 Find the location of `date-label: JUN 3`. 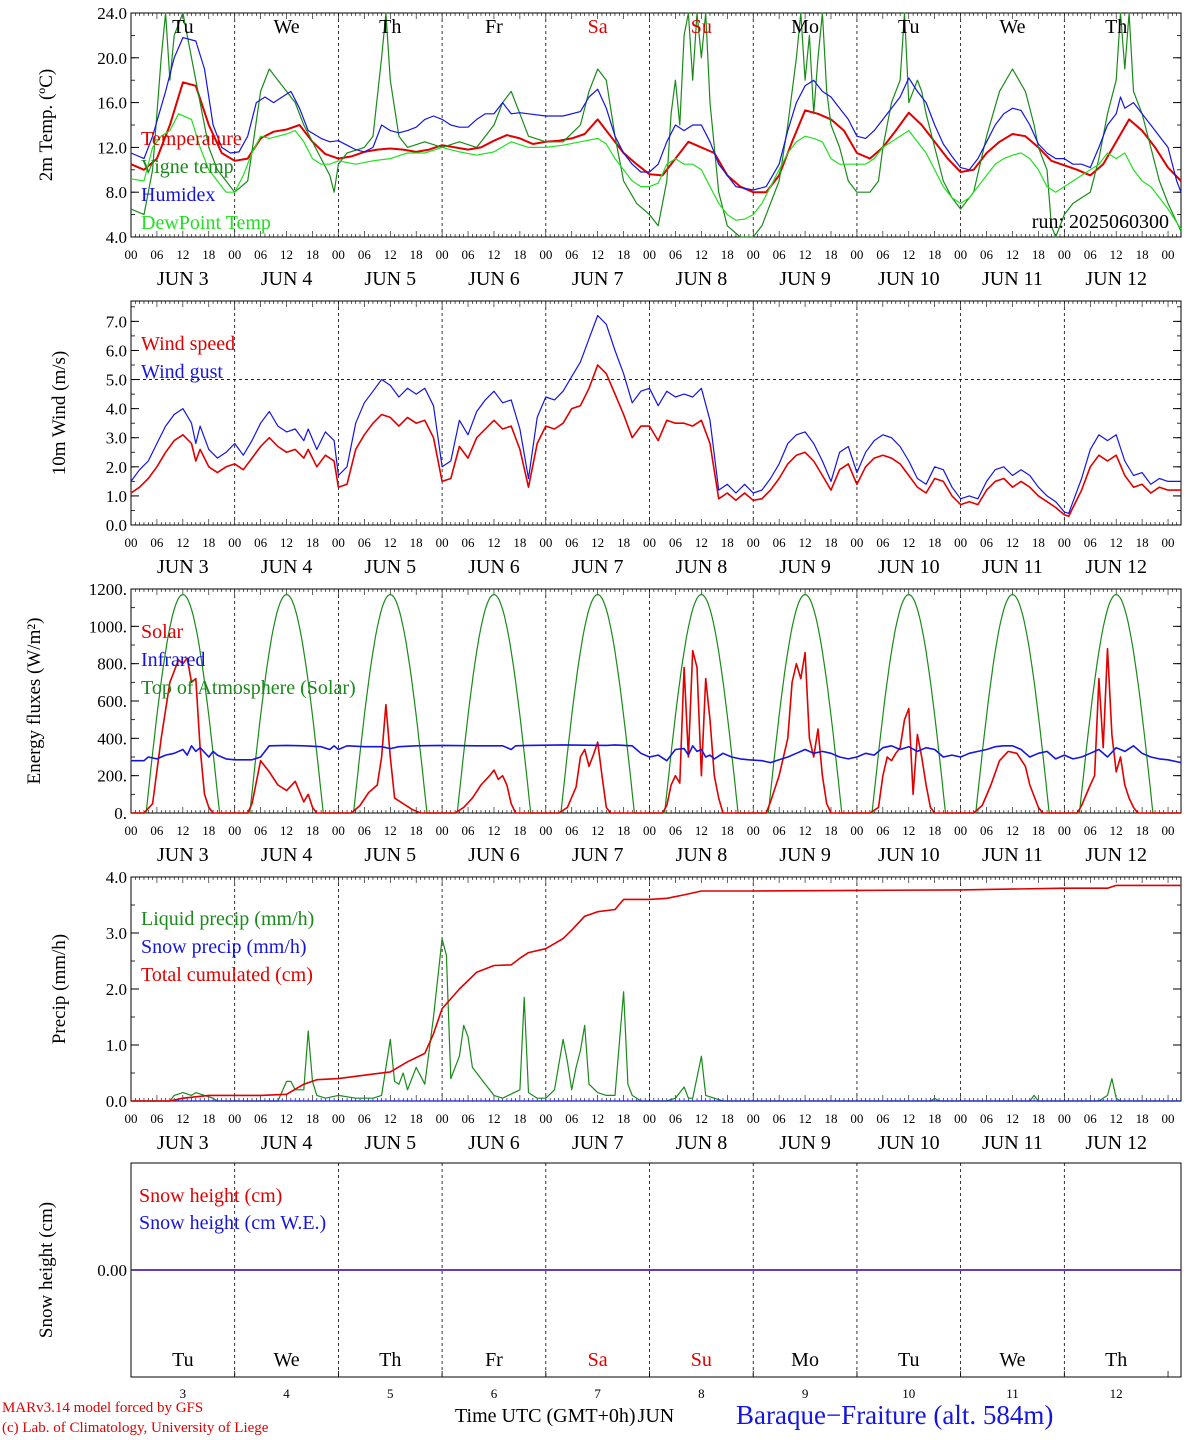

date-label: JUN 3 is located at coordinates (183, 1143).